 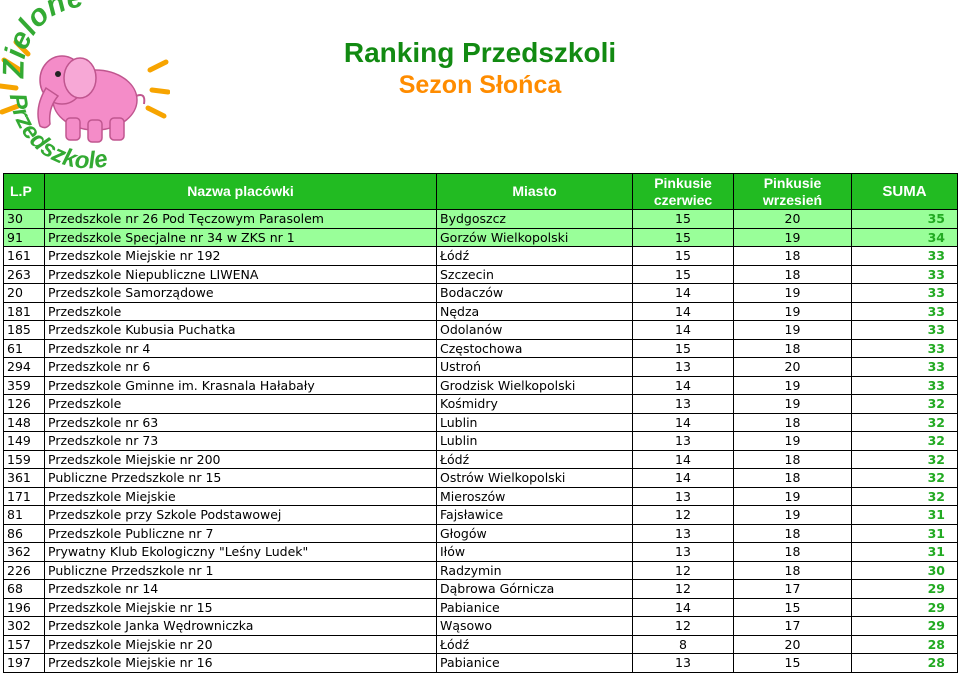 I want to click on page-header: Ranking Przedszkoli Sezon Słońca, so click(x=480, y=70).